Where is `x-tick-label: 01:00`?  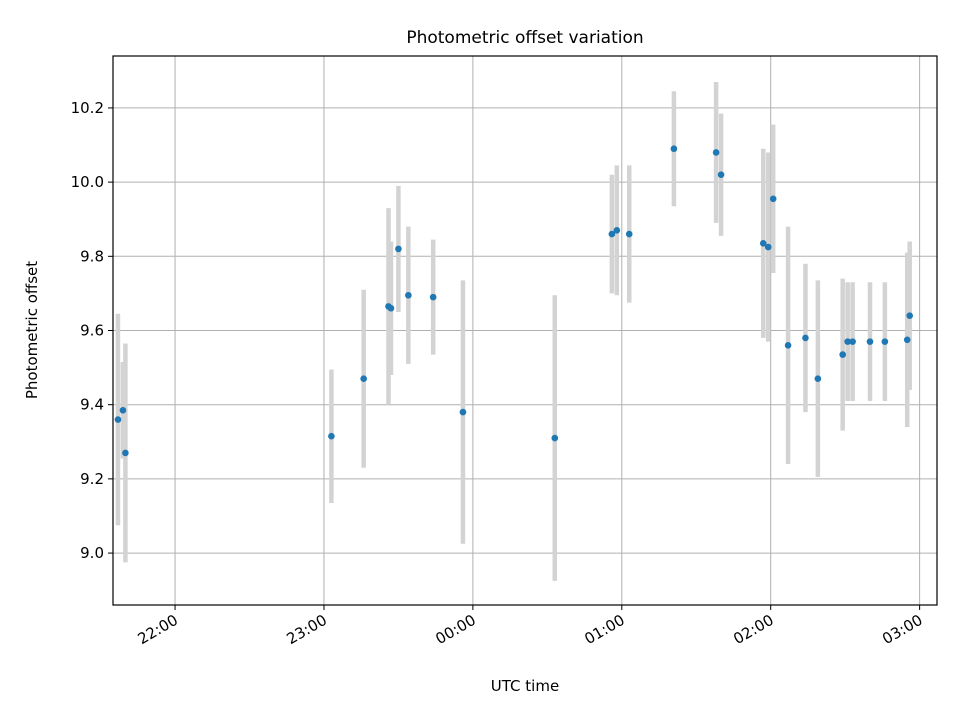
x-tick-label: 01:00 is located at coordinates (604, 629).